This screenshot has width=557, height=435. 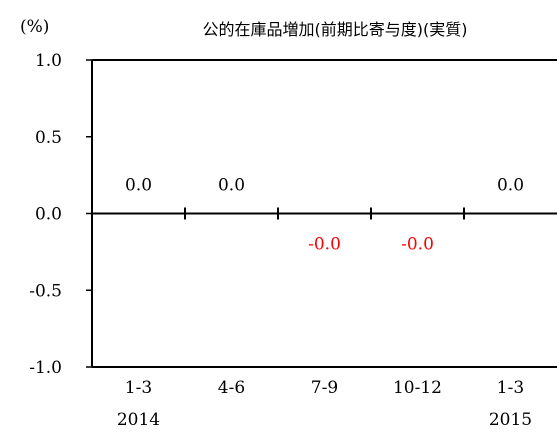 What do you see at coordinates (48, 61) in the screenshot?
I see `y-tick-label: 1.0` at bounding box center [48, 61].